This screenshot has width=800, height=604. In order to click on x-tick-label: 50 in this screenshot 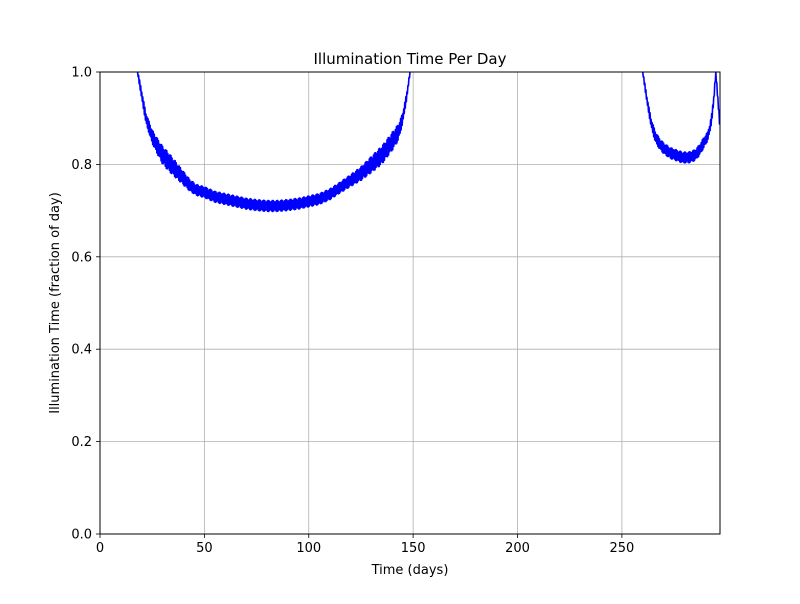, I will do `click(204, 548)`.